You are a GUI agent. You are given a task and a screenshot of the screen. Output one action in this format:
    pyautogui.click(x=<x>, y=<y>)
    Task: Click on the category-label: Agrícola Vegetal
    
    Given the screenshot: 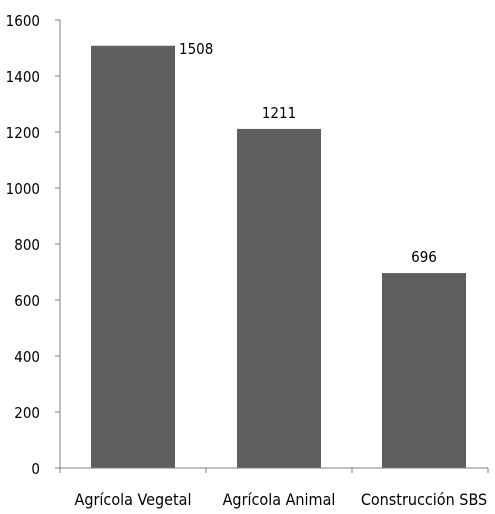 What is the action you would take?
    pyautogui.click(x=133, y=499)
    